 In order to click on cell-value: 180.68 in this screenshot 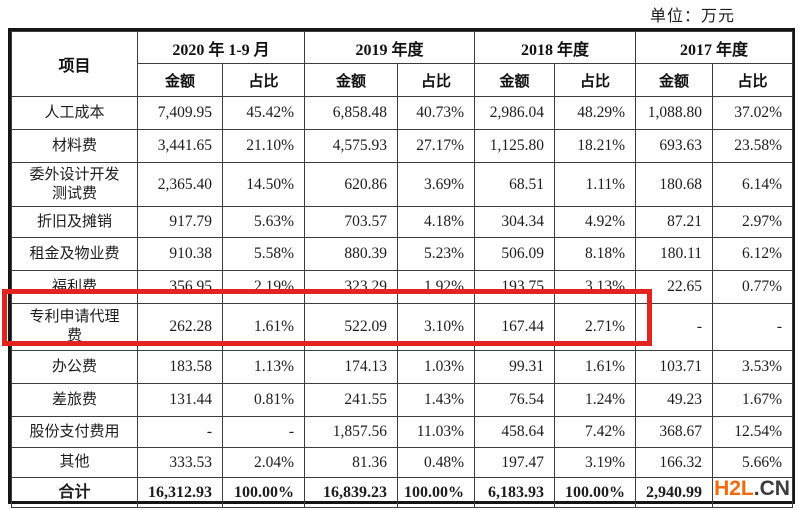, I will do `click(674, 184)`.